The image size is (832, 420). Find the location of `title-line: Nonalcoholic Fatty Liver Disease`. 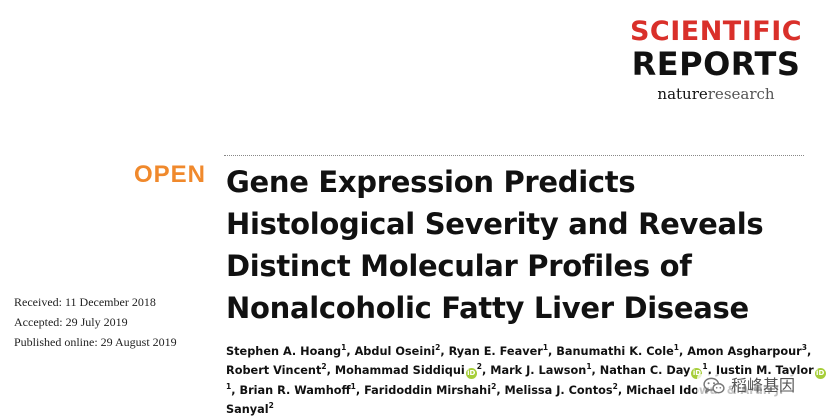

title-line: Nonalcoholic Fatty Liver Disease is located at coordinates (487, 308).